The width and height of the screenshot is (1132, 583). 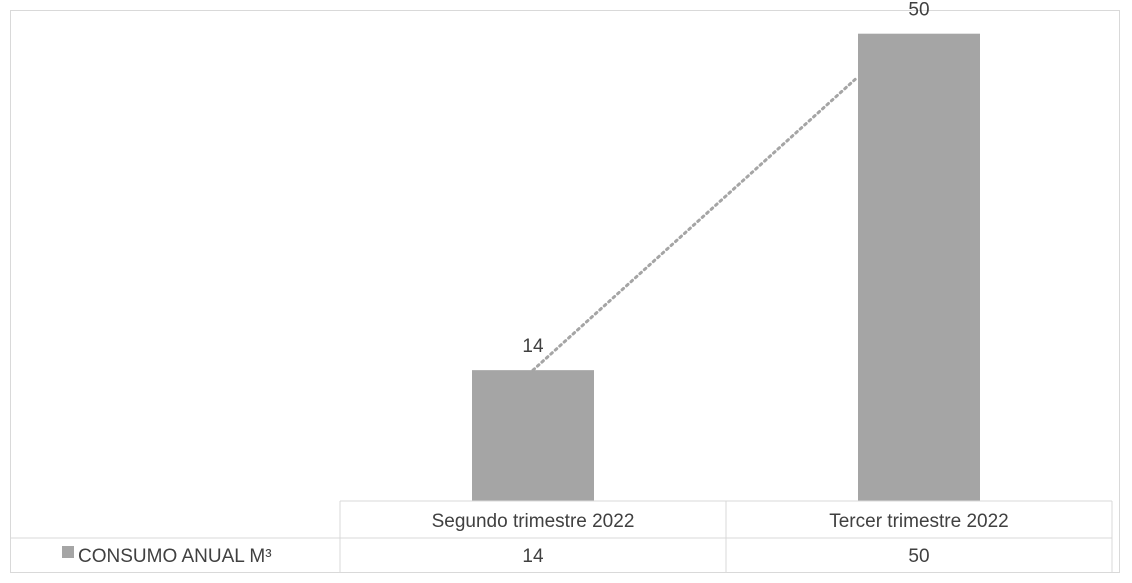 What do you see at coordinates (175, 556) in the screenshot?
I see `row-label: CONSUMO ANUAL M³` at bounding box center [175, 556].